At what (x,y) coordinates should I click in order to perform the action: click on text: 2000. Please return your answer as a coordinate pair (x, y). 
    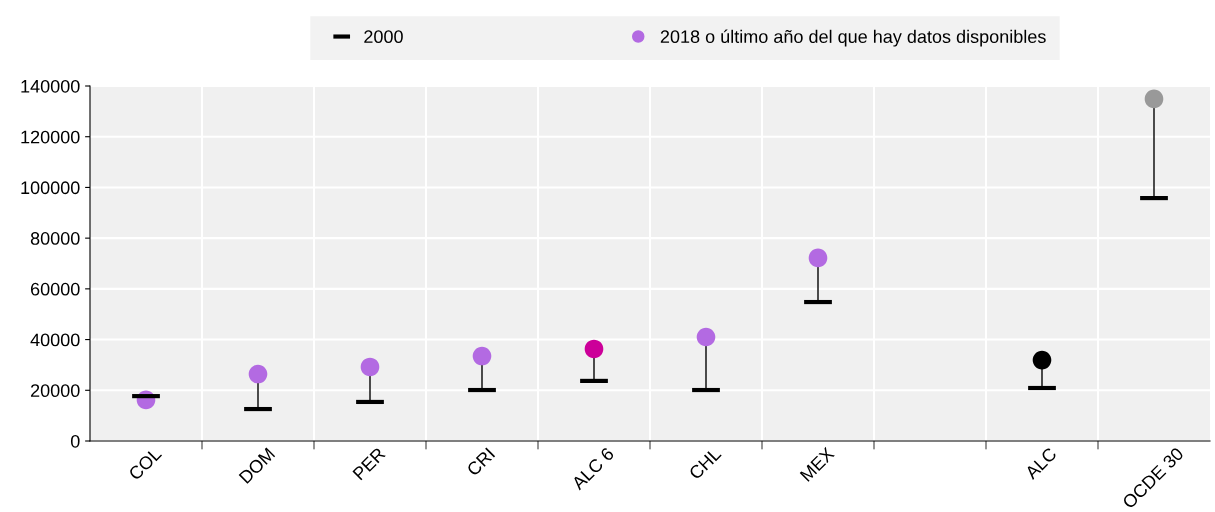
    Looking at the image, I should click on (383, 37).